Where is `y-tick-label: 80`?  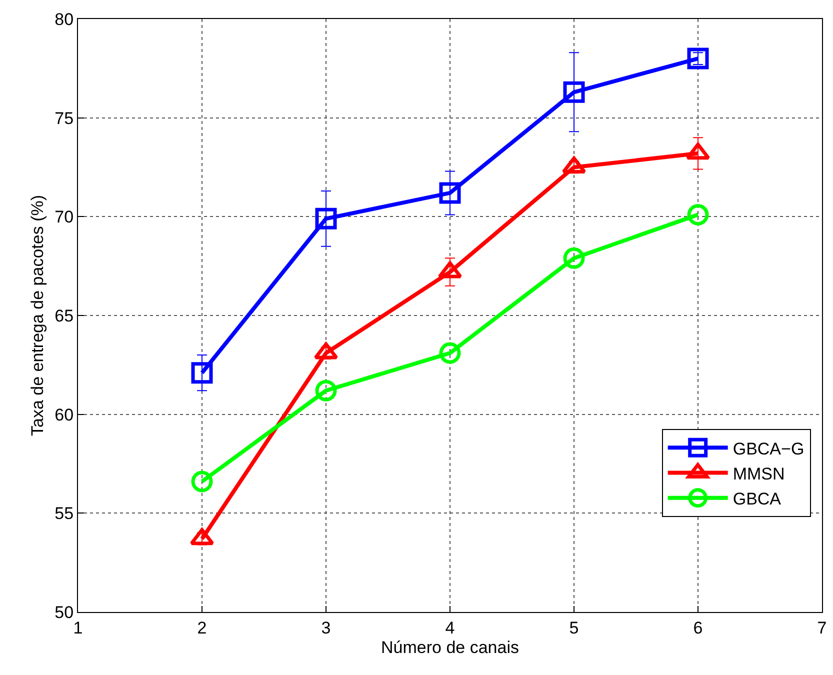 y-tick-label: 80 is located at coordinates (64, 19).